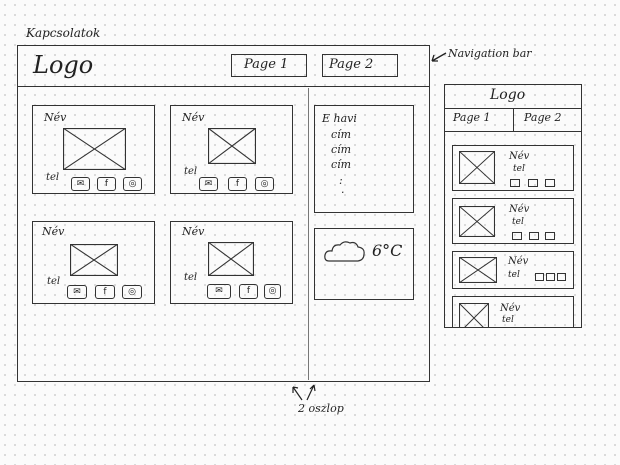 The image size is (620, 465). Describe the element at coordinates (387, 250) in the screenshot. I see `weather-temperature: 6°C` at that location.